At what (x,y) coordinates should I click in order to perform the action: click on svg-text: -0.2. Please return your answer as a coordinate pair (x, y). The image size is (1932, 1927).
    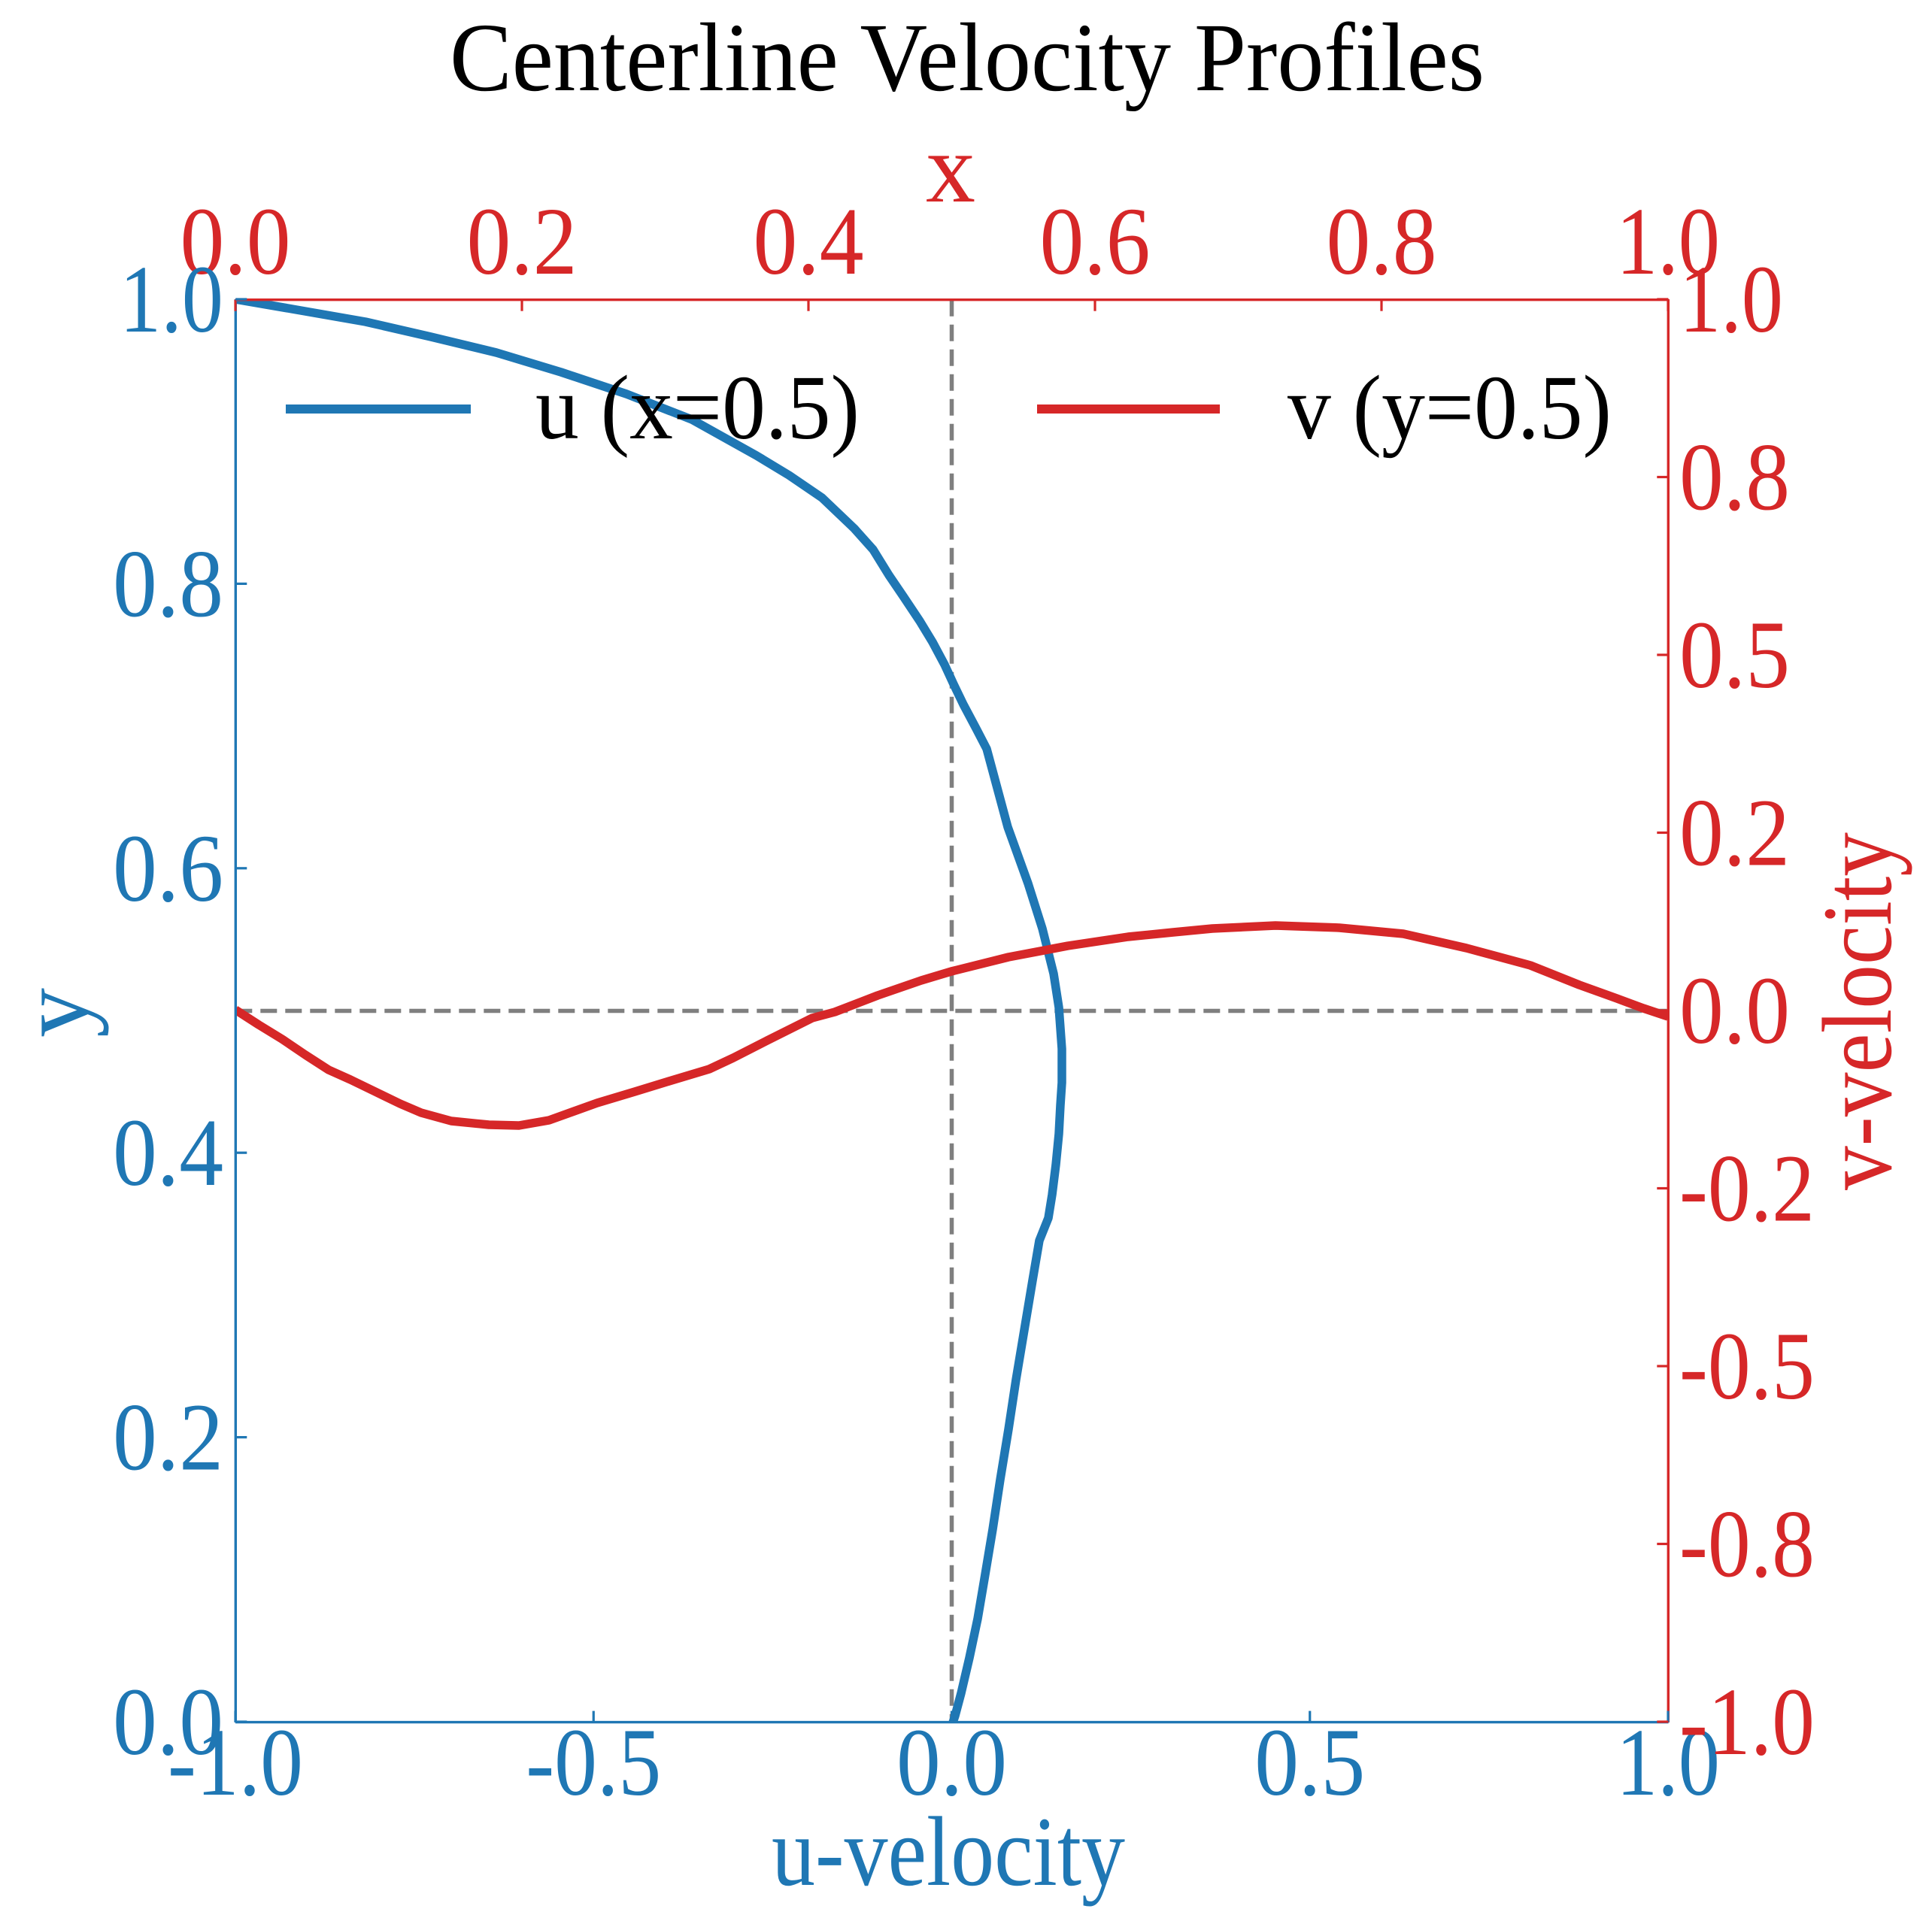
    Looking at the image, I should click on (1747, 1188).